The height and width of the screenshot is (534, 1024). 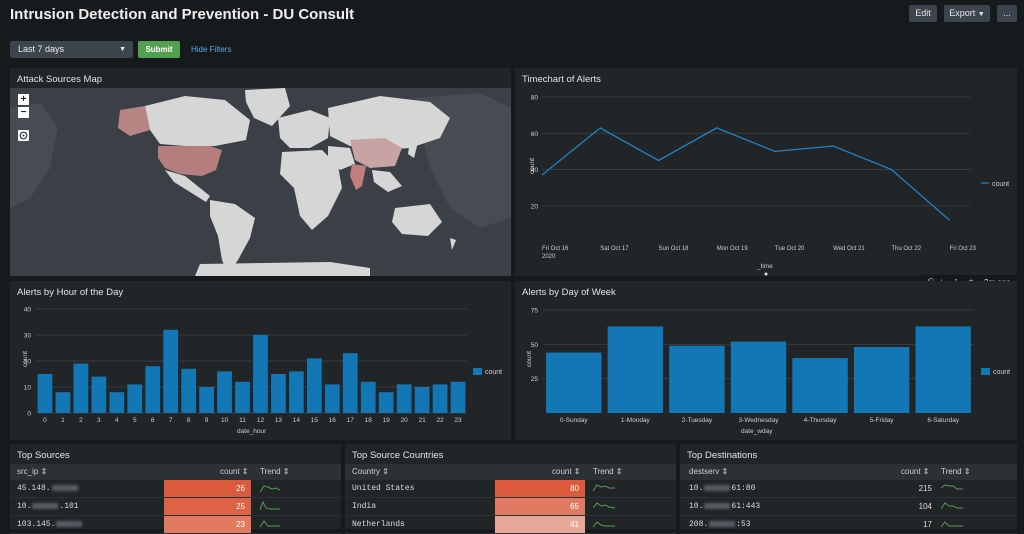 What do you see at coordinates (943, 369) in the screenshot?
I see `bar-6-Saturday` at bounding box center [943, 369].